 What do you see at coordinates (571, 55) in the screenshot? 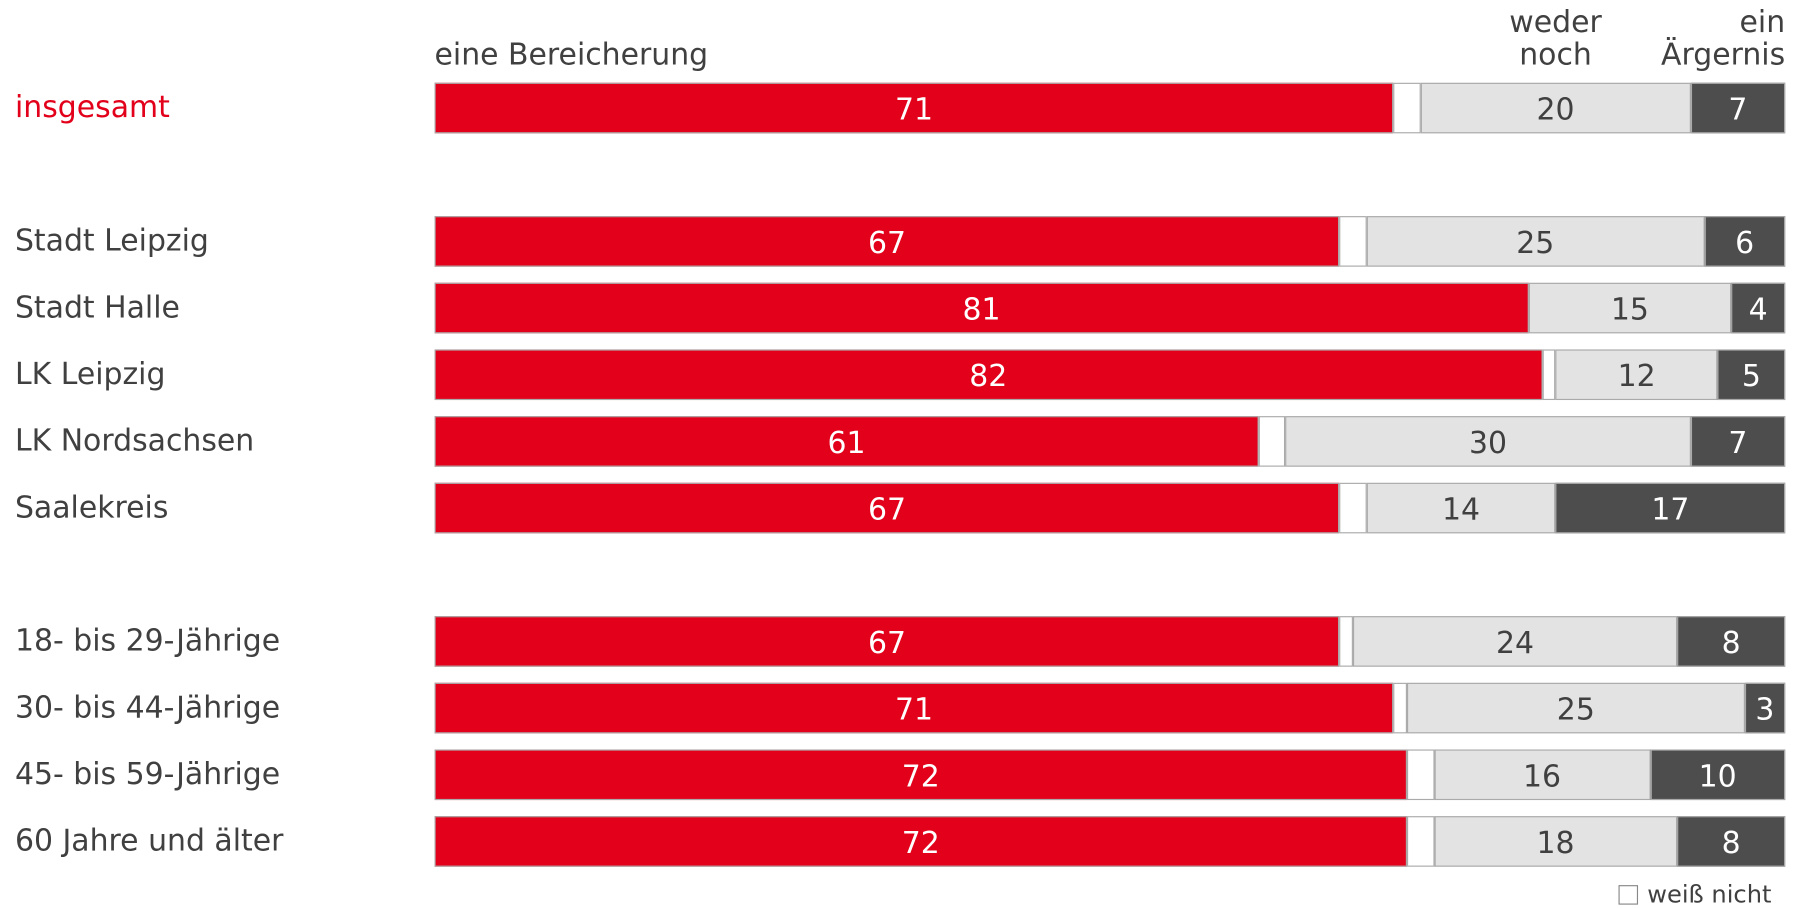
I see `series-header: eine Bereicherung` at bounding box center [571, 55].